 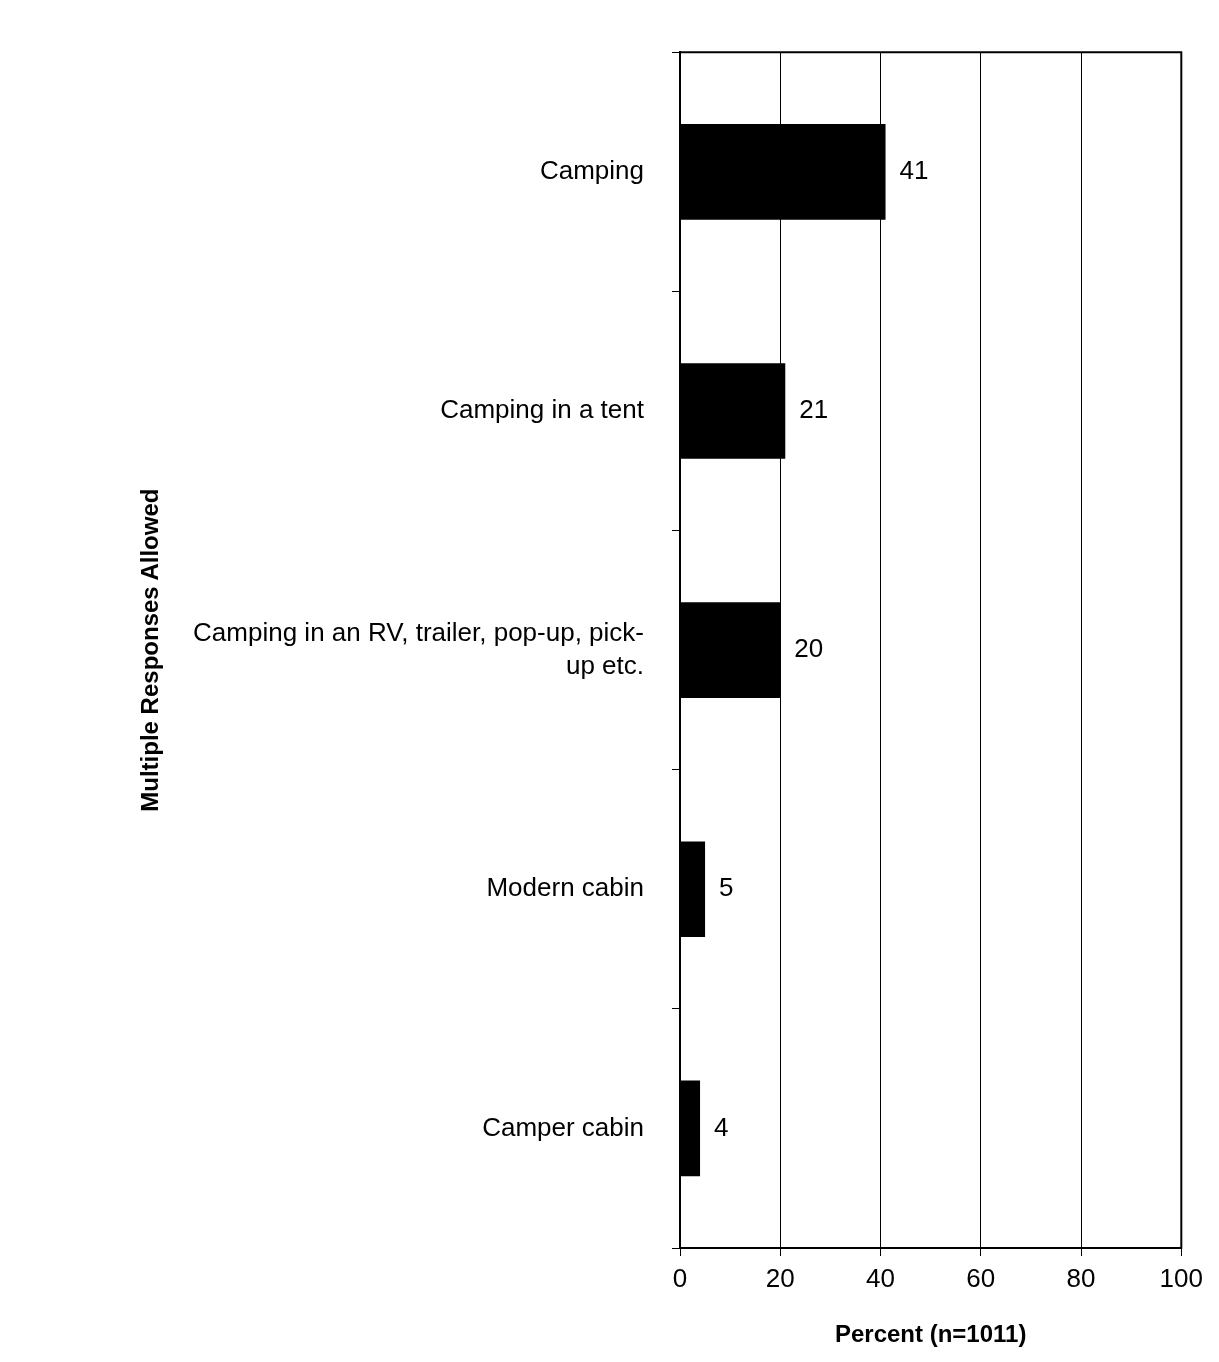 I want to click on data-label: 5, so click(x=726, y=887).